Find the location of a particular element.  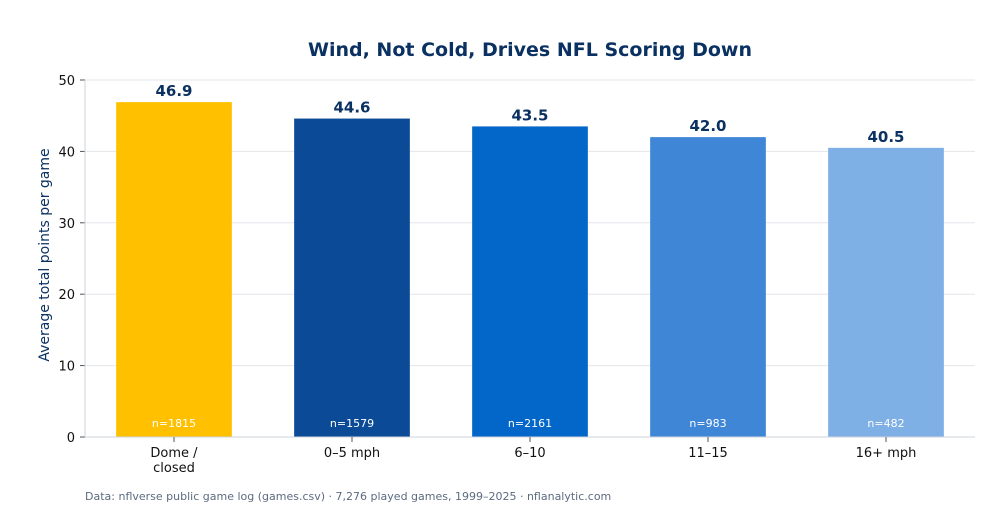

bar-value-label: 42.0 is located at coordinates (707, 126).